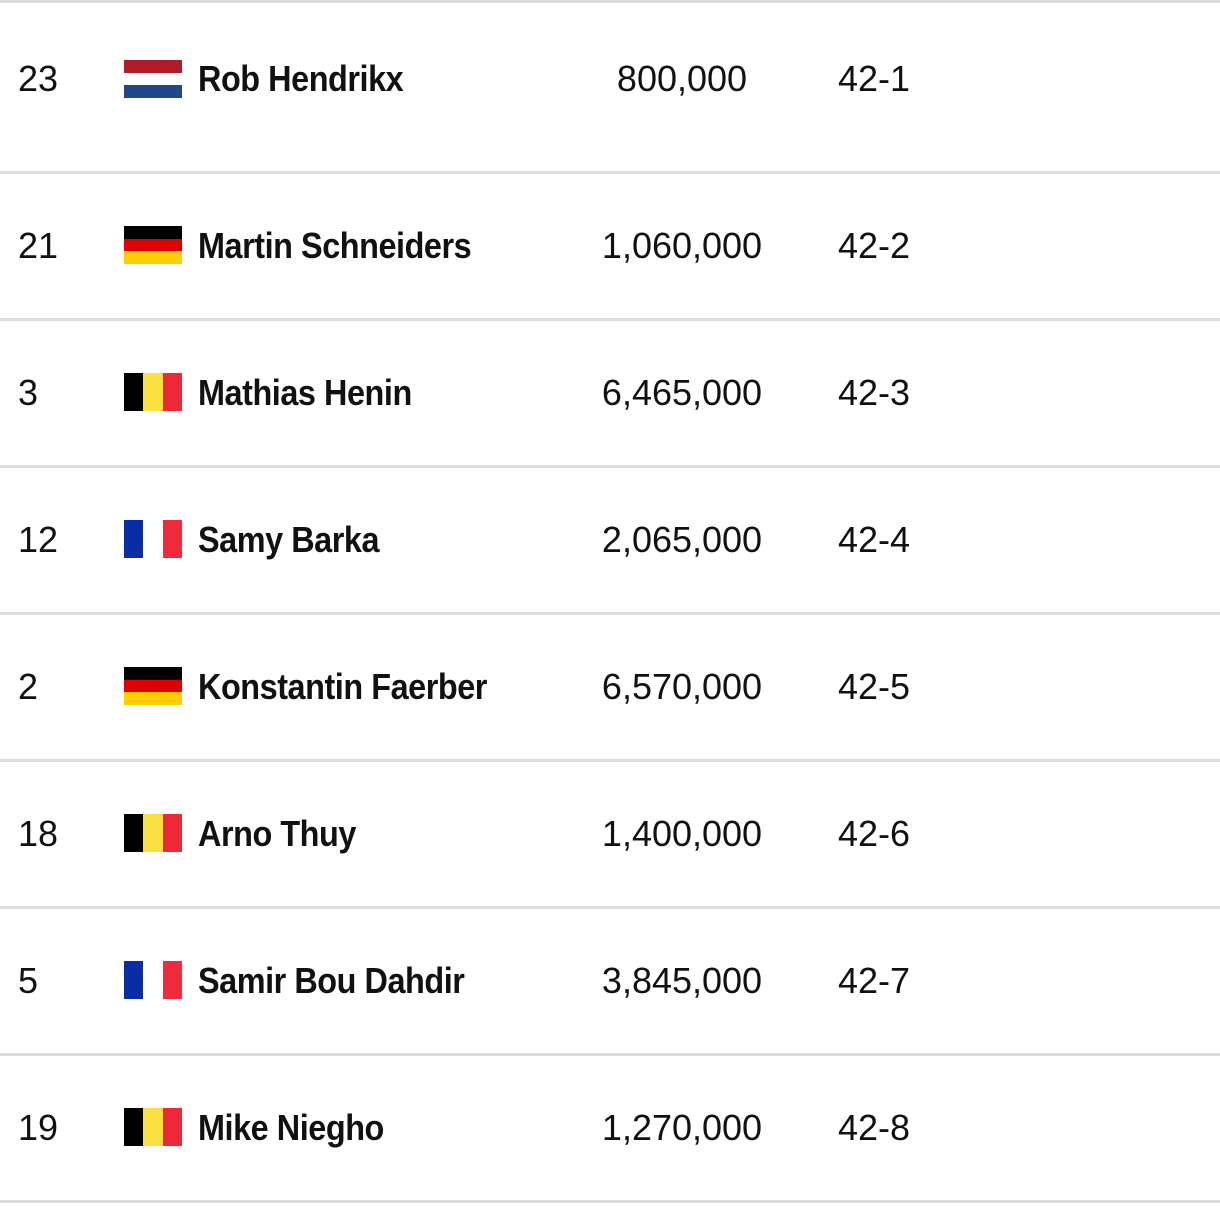  Describe the element at coordinates (38, 78) in the screenshot. I see `rank-number: 23` at that location.